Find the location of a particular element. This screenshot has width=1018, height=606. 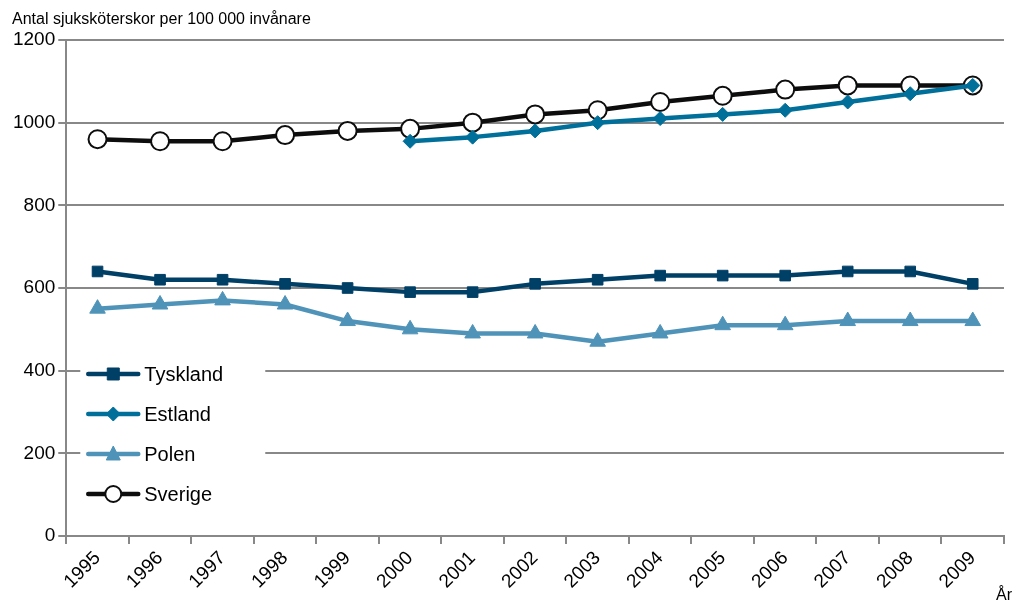

legend-label: Estland is located at coordinates (177, 413).